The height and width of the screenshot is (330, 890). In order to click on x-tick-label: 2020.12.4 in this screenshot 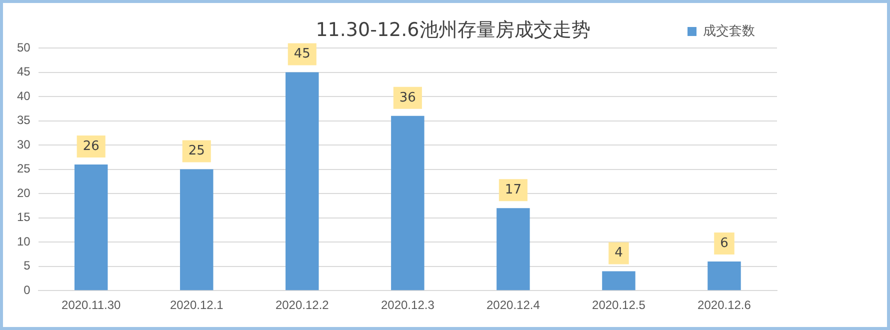, I will do `click(513, 305)`.